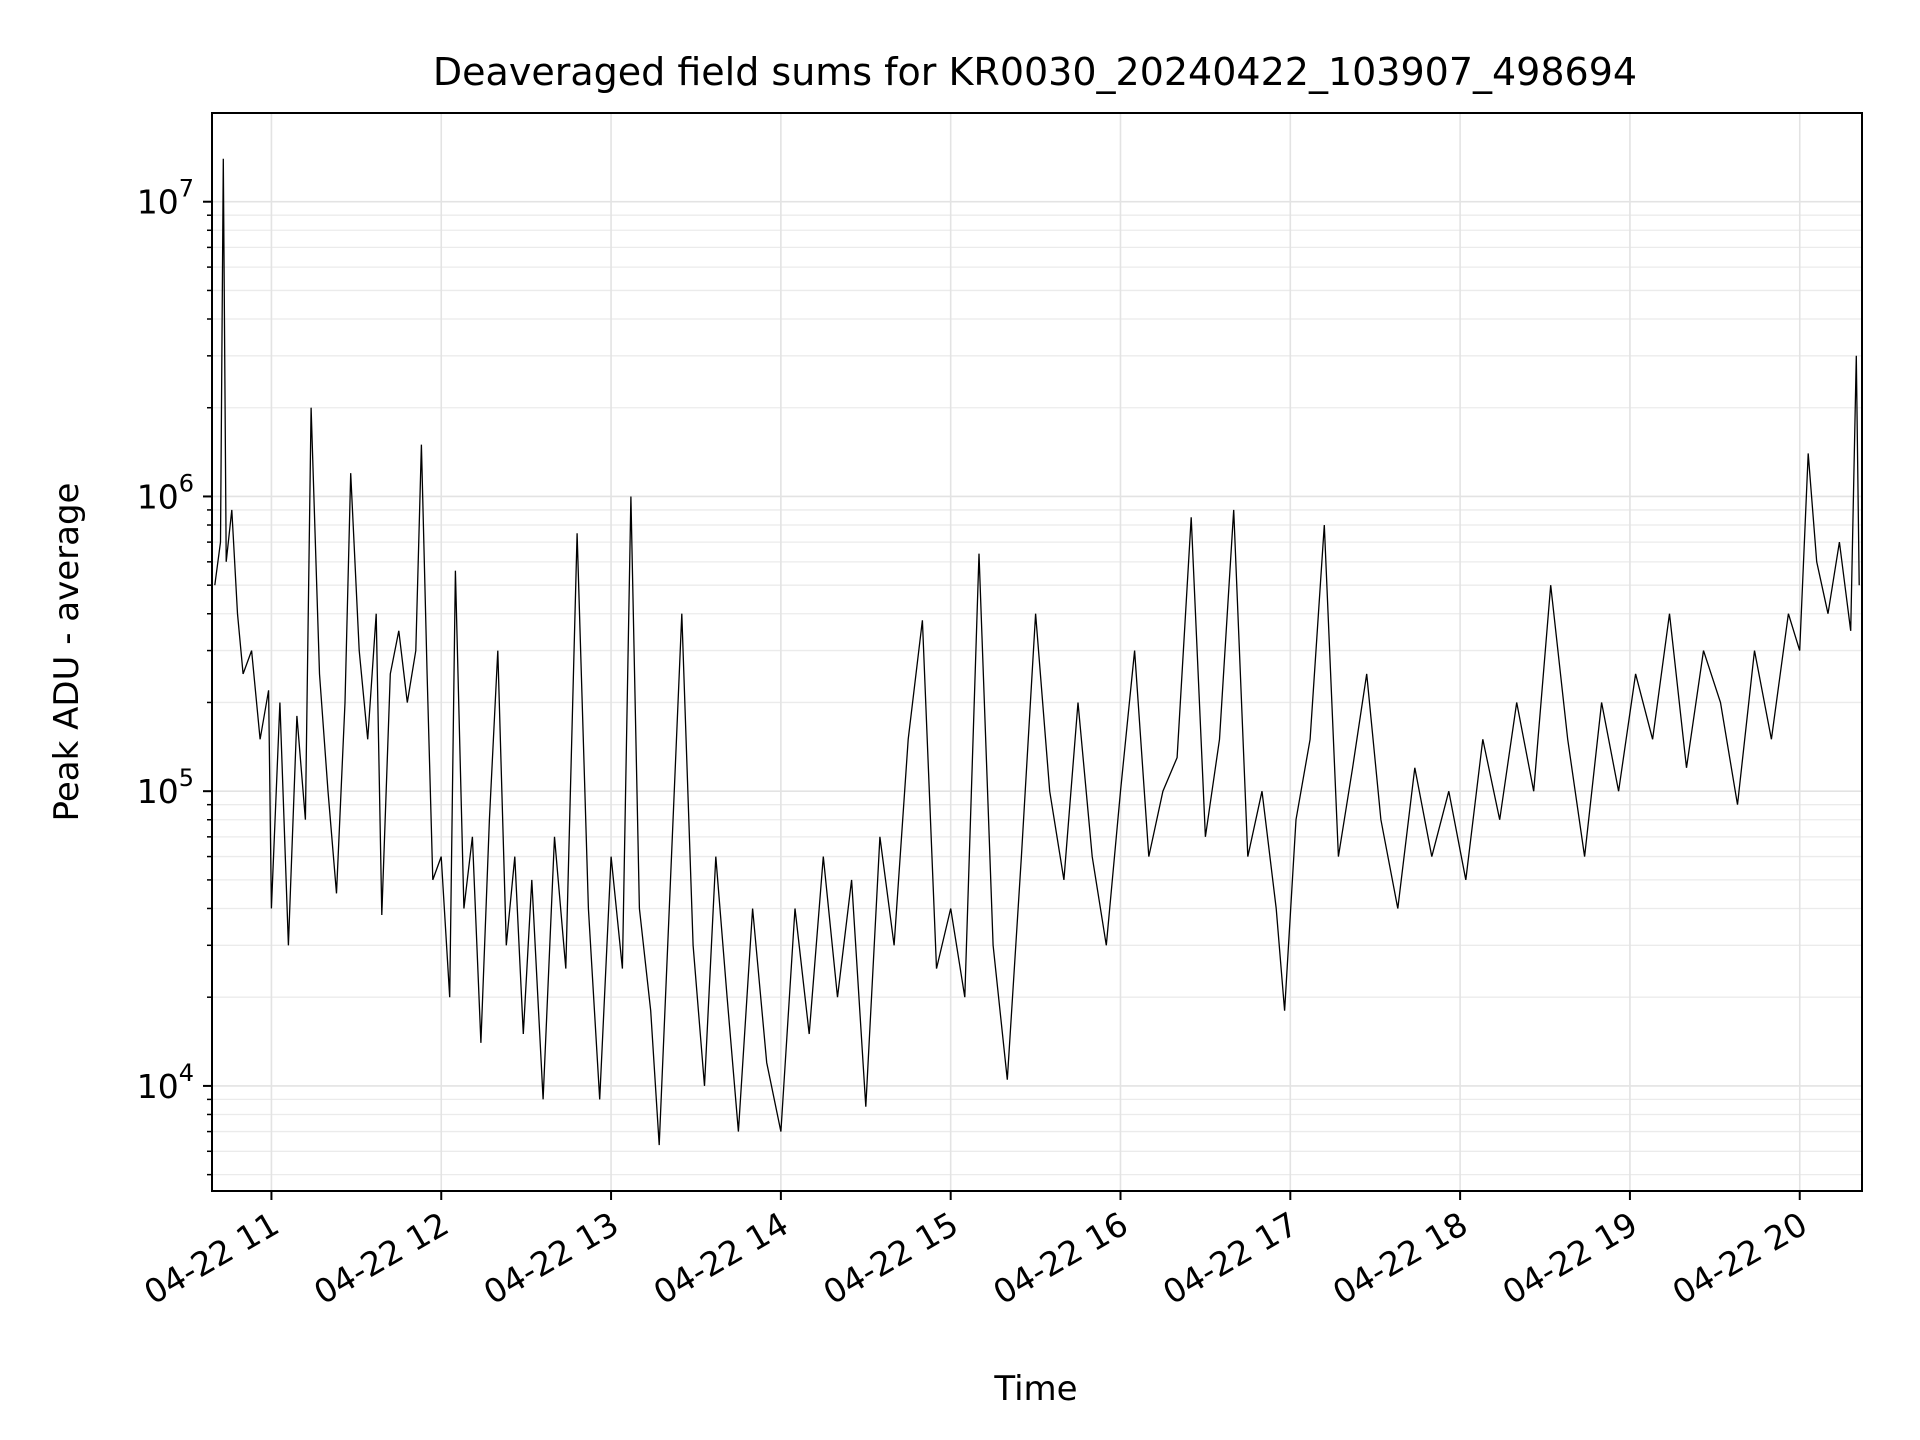 This screenshot has height=1440, width=1920. I want to click on y-tick-label: 10⁵, so click(165, 787).